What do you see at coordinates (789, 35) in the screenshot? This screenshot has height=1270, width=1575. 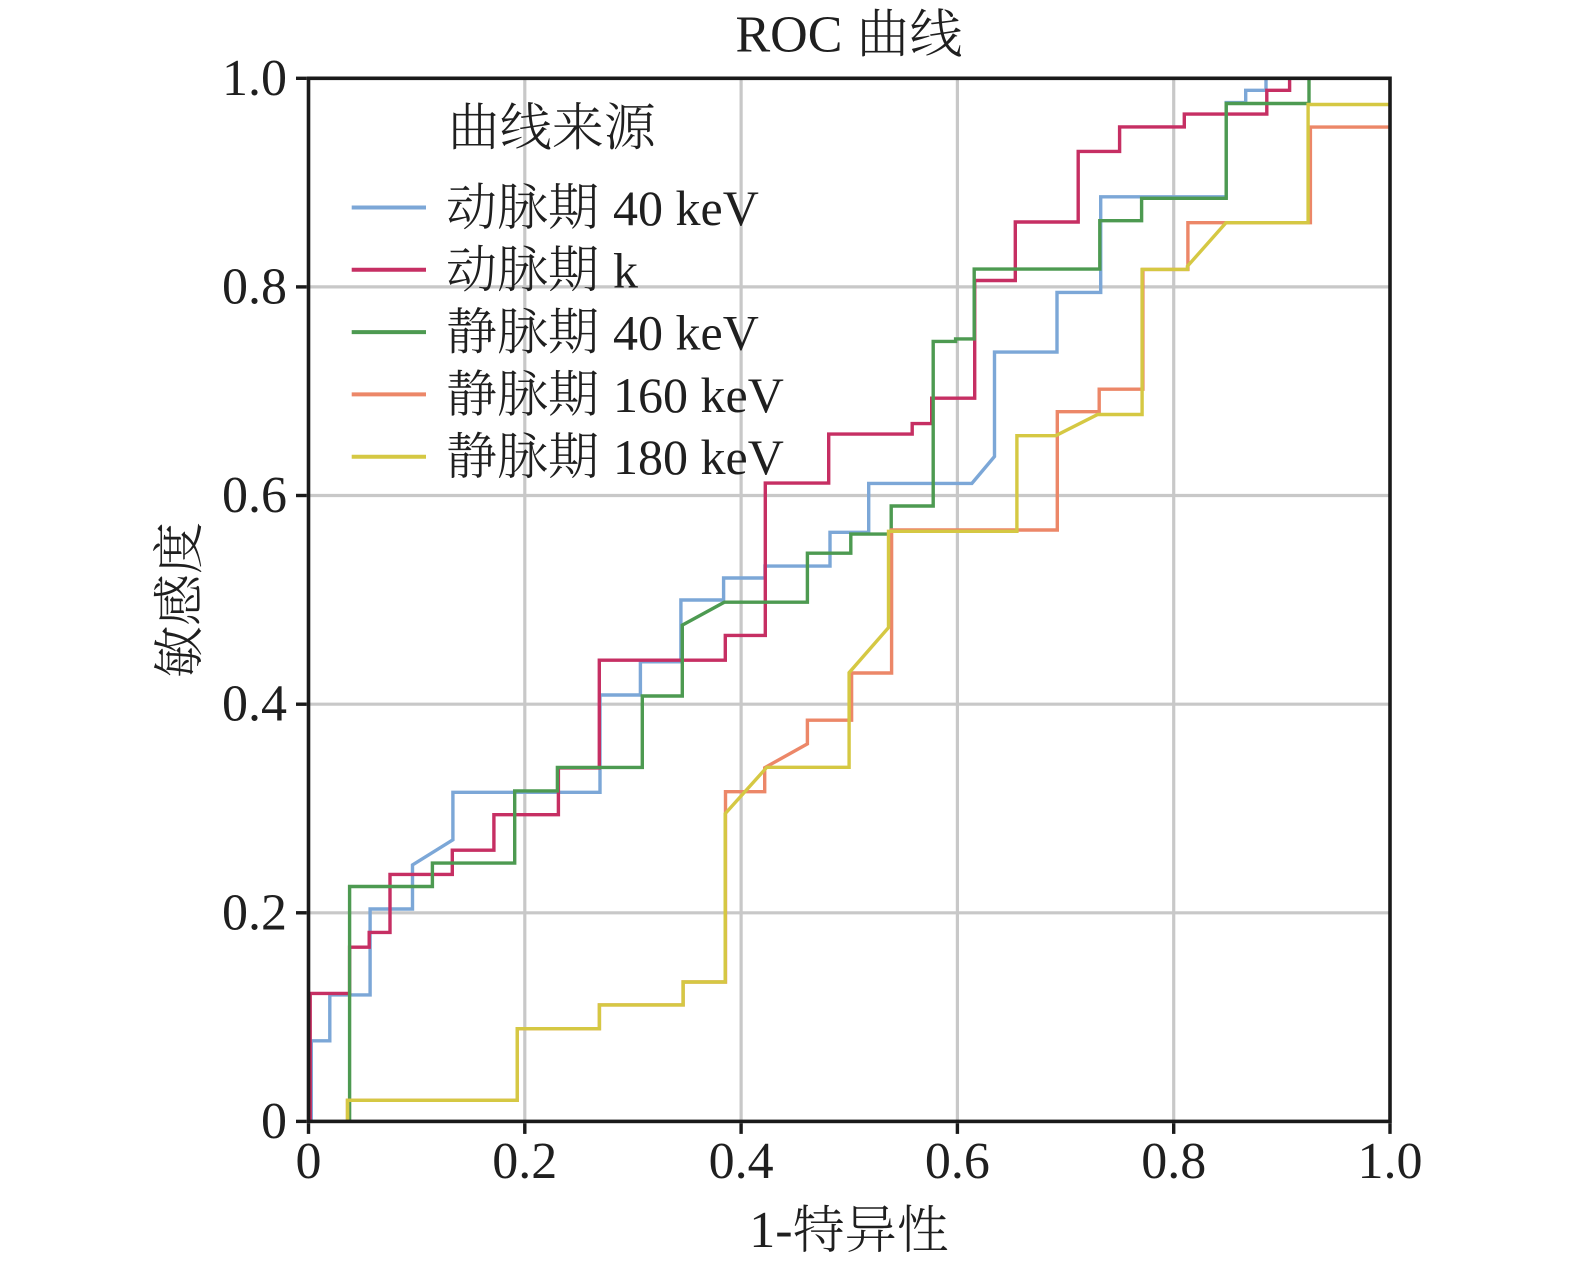 I see `svg-text: ROC` at bounding box center [789, 35].